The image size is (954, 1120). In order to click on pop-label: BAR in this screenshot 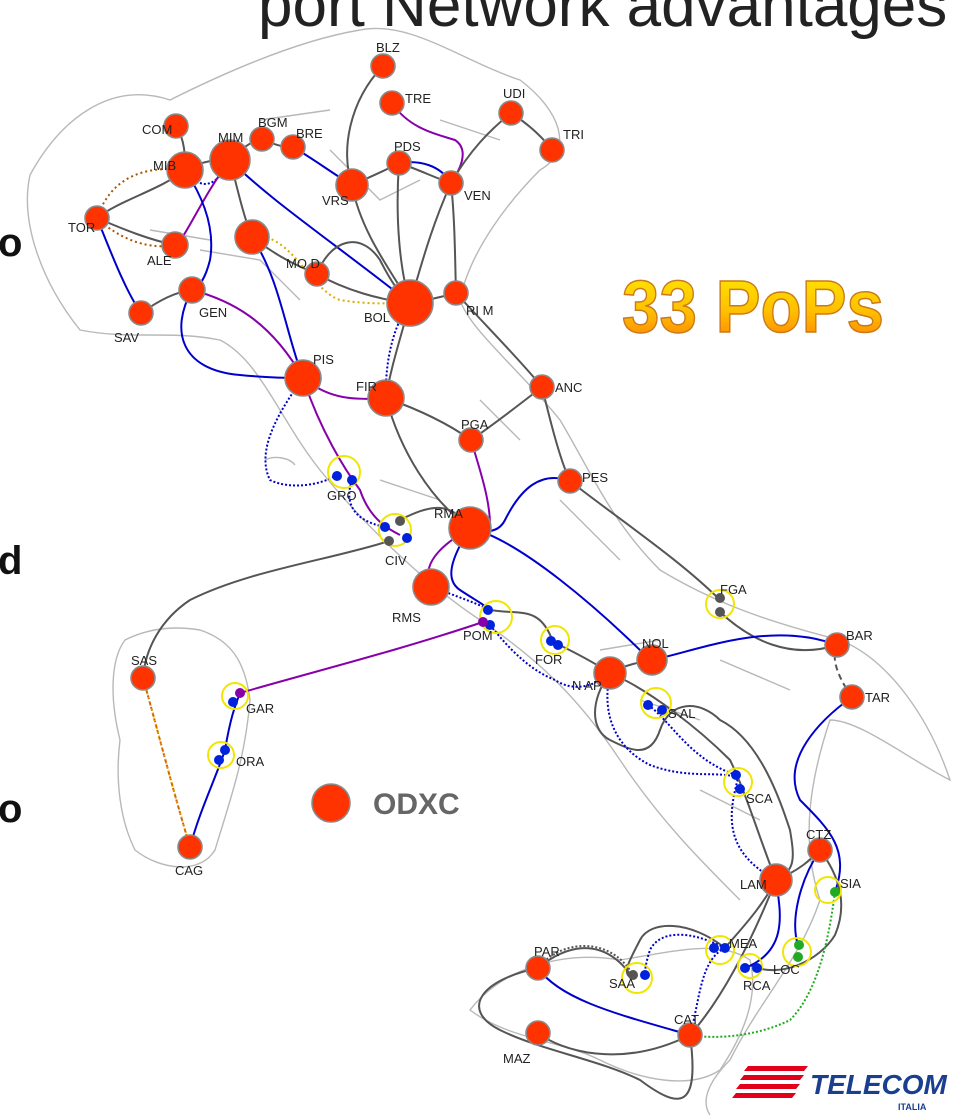, I will do `click(859, 635)`.